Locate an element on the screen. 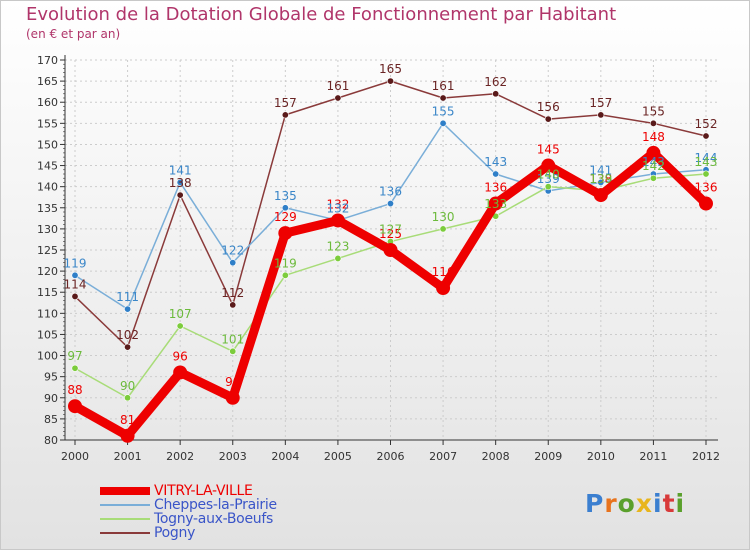  x-tick-label: 2005 is located at coordinates (338, 456).